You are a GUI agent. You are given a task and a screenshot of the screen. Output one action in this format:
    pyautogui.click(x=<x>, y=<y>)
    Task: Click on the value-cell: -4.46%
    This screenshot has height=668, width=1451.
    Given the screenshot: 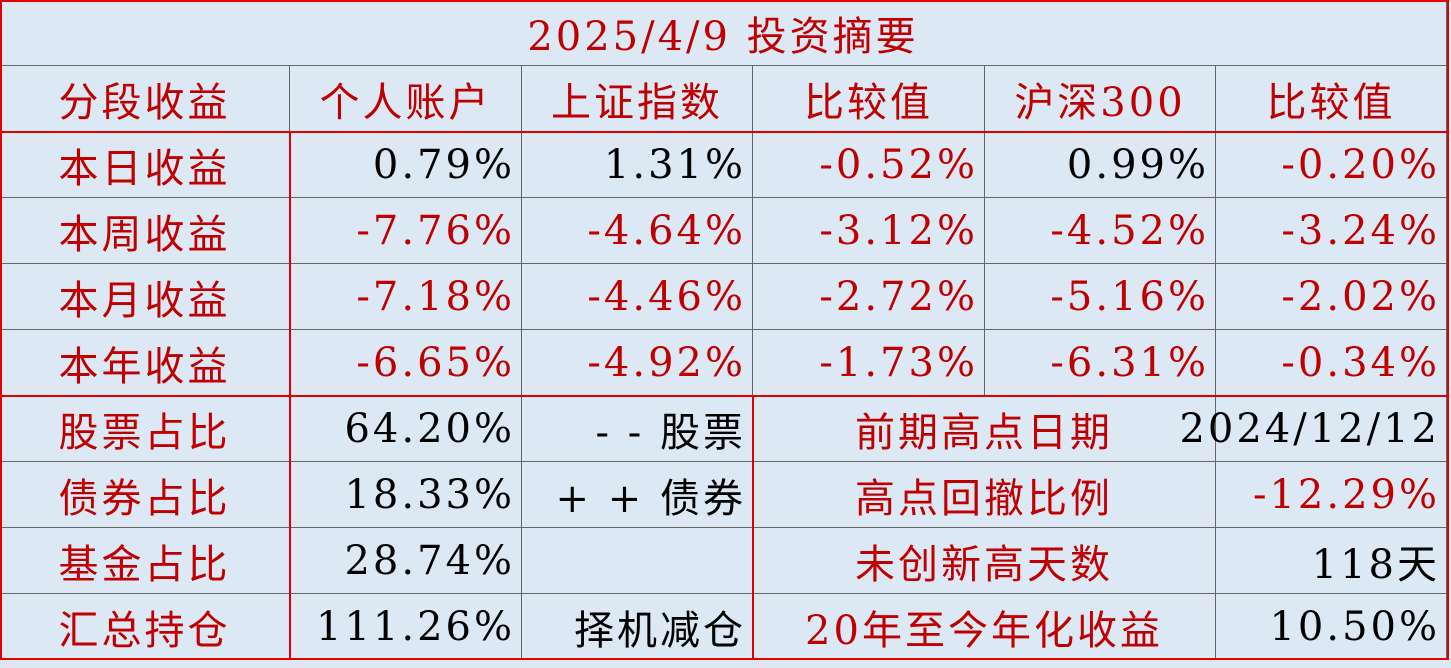 What is the action you would take?
    pyautogui.click(x=637, y=297)
    